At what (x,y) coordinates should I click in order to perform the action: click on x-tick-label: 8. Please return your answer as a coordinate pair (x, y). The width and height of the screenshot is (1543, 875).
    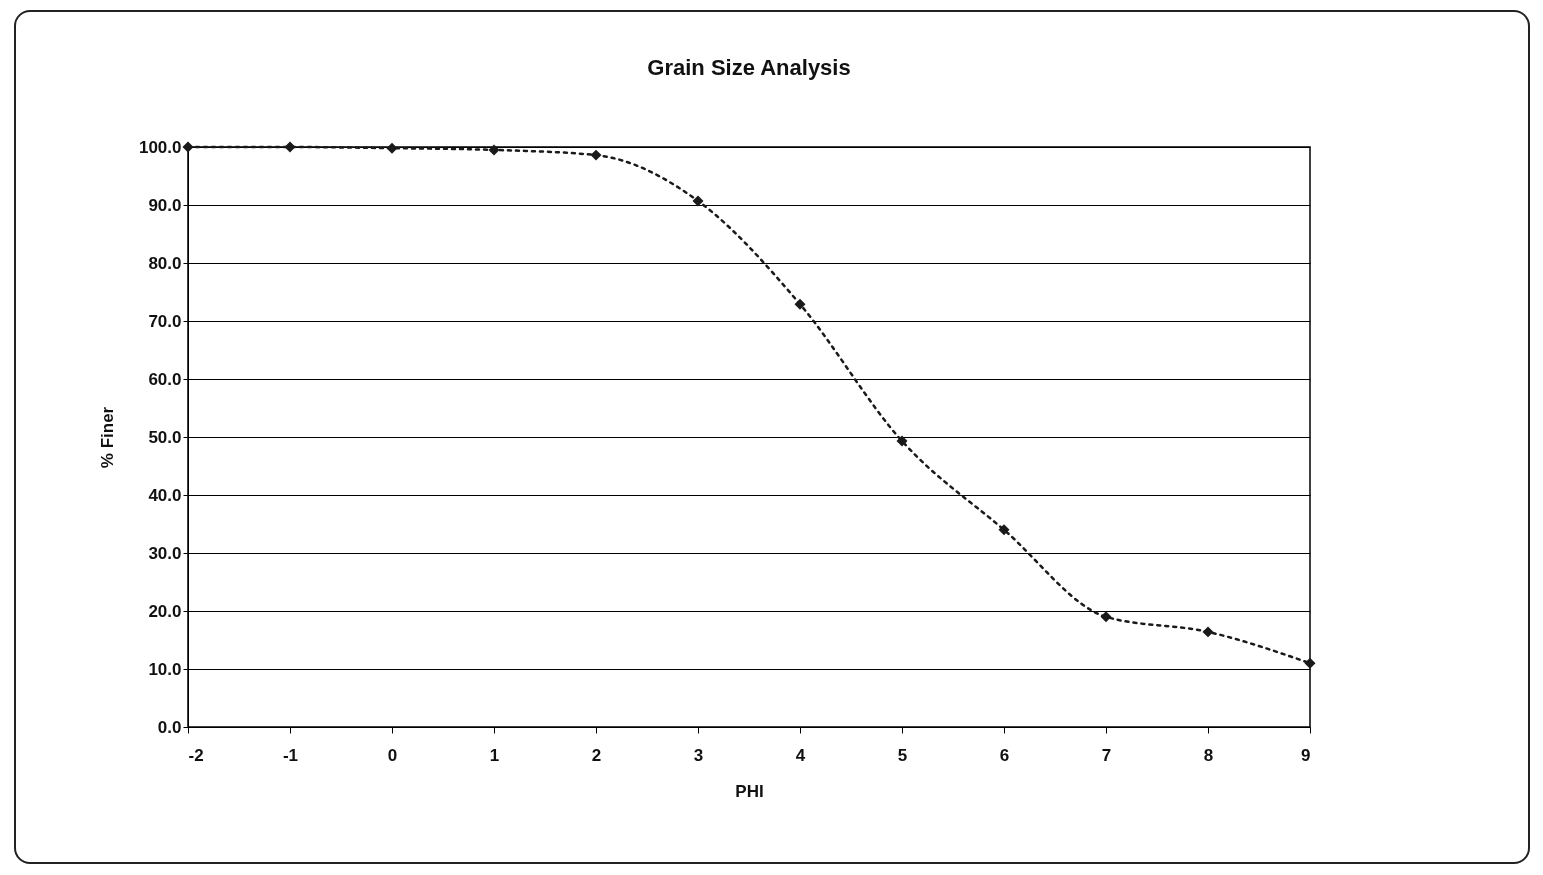
    Looking at the image, I should click on (1208, 755).